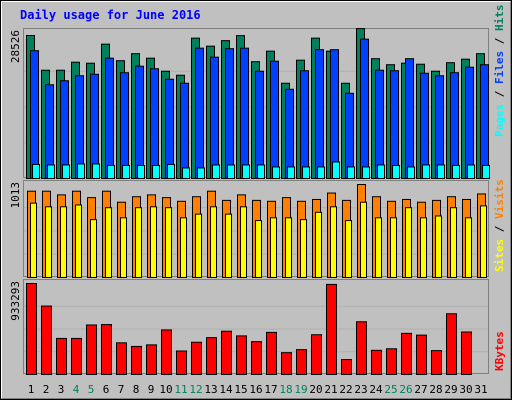  Describe the element at coordinates (210, 389) in the screenshot. I see `x-tick-label-day-13: 13` at that location.